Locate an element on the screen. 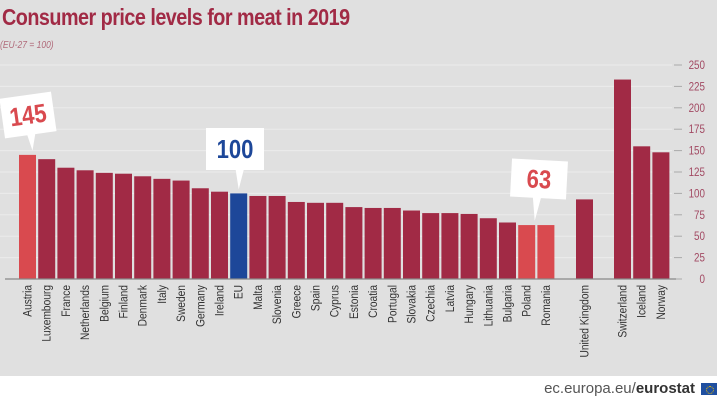  x-label: Romania is located at coordinates (546, 305).